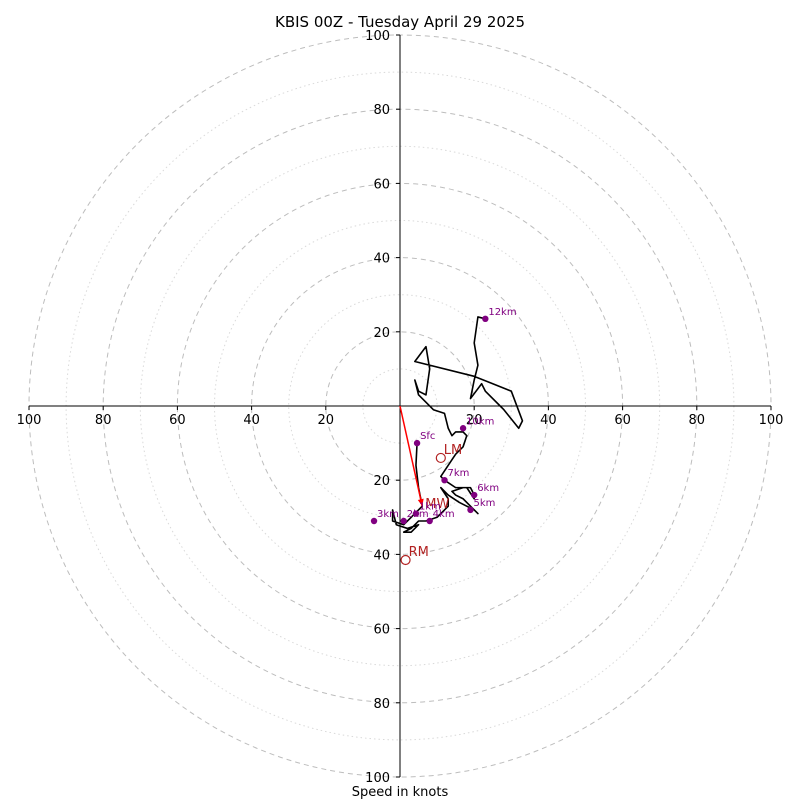  I want to click on height-label: Sfc, so click(427, 436).